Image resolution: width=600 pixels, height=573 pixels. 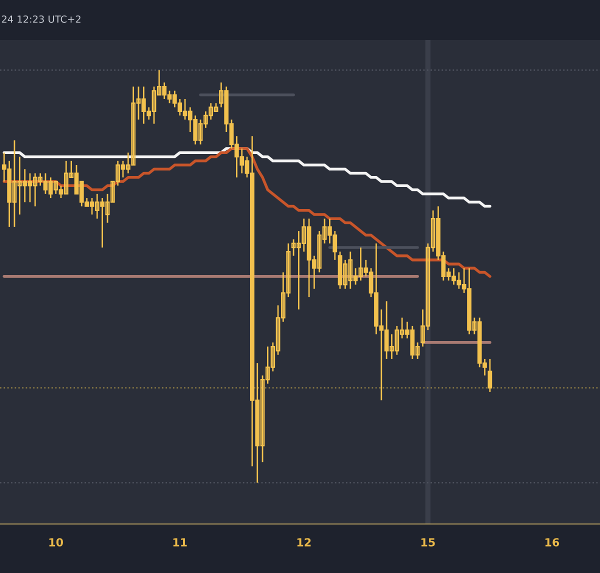 I want to click on candlestick, so click(x=490, y=375).